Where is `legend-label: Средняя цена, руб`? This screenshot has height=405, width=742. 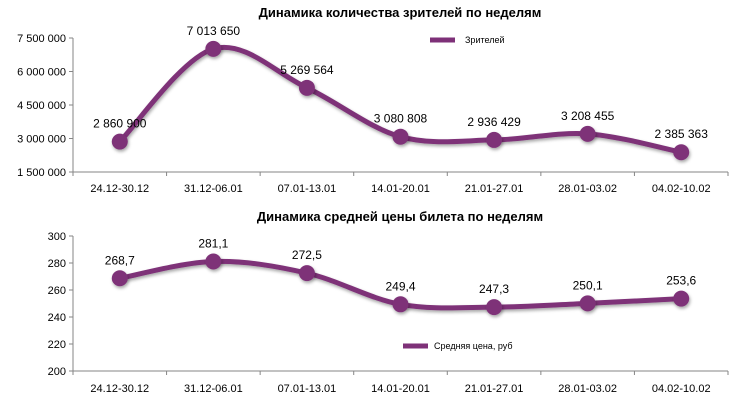
legend-label: Средняя цена, руб is located at coordinates (473, 346).